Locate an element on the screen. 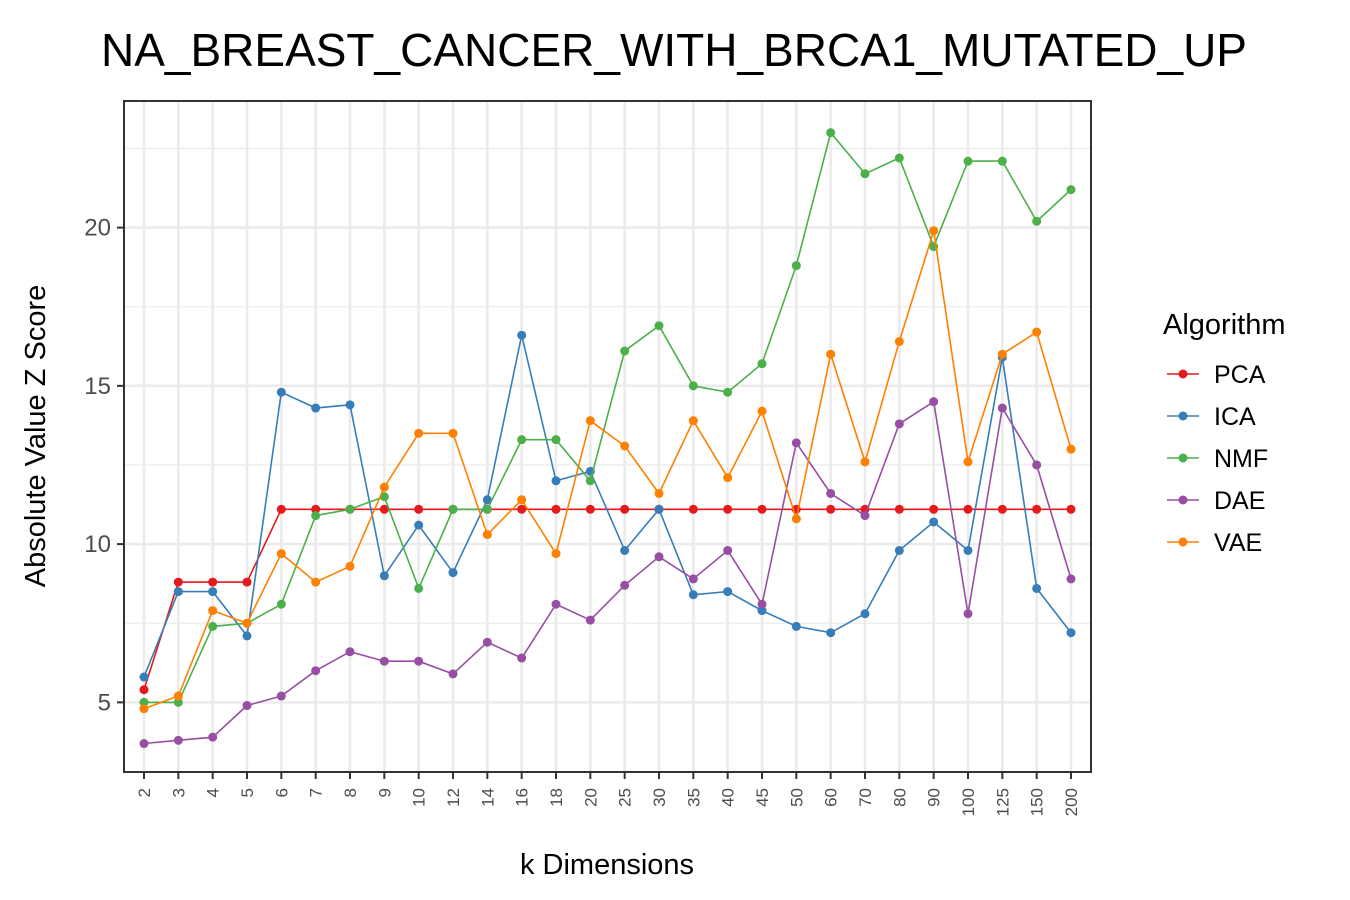 The width and height of the screenshot is (1350, 900). legend-item-nmf: NMF is located at coordinates (1217, 459).